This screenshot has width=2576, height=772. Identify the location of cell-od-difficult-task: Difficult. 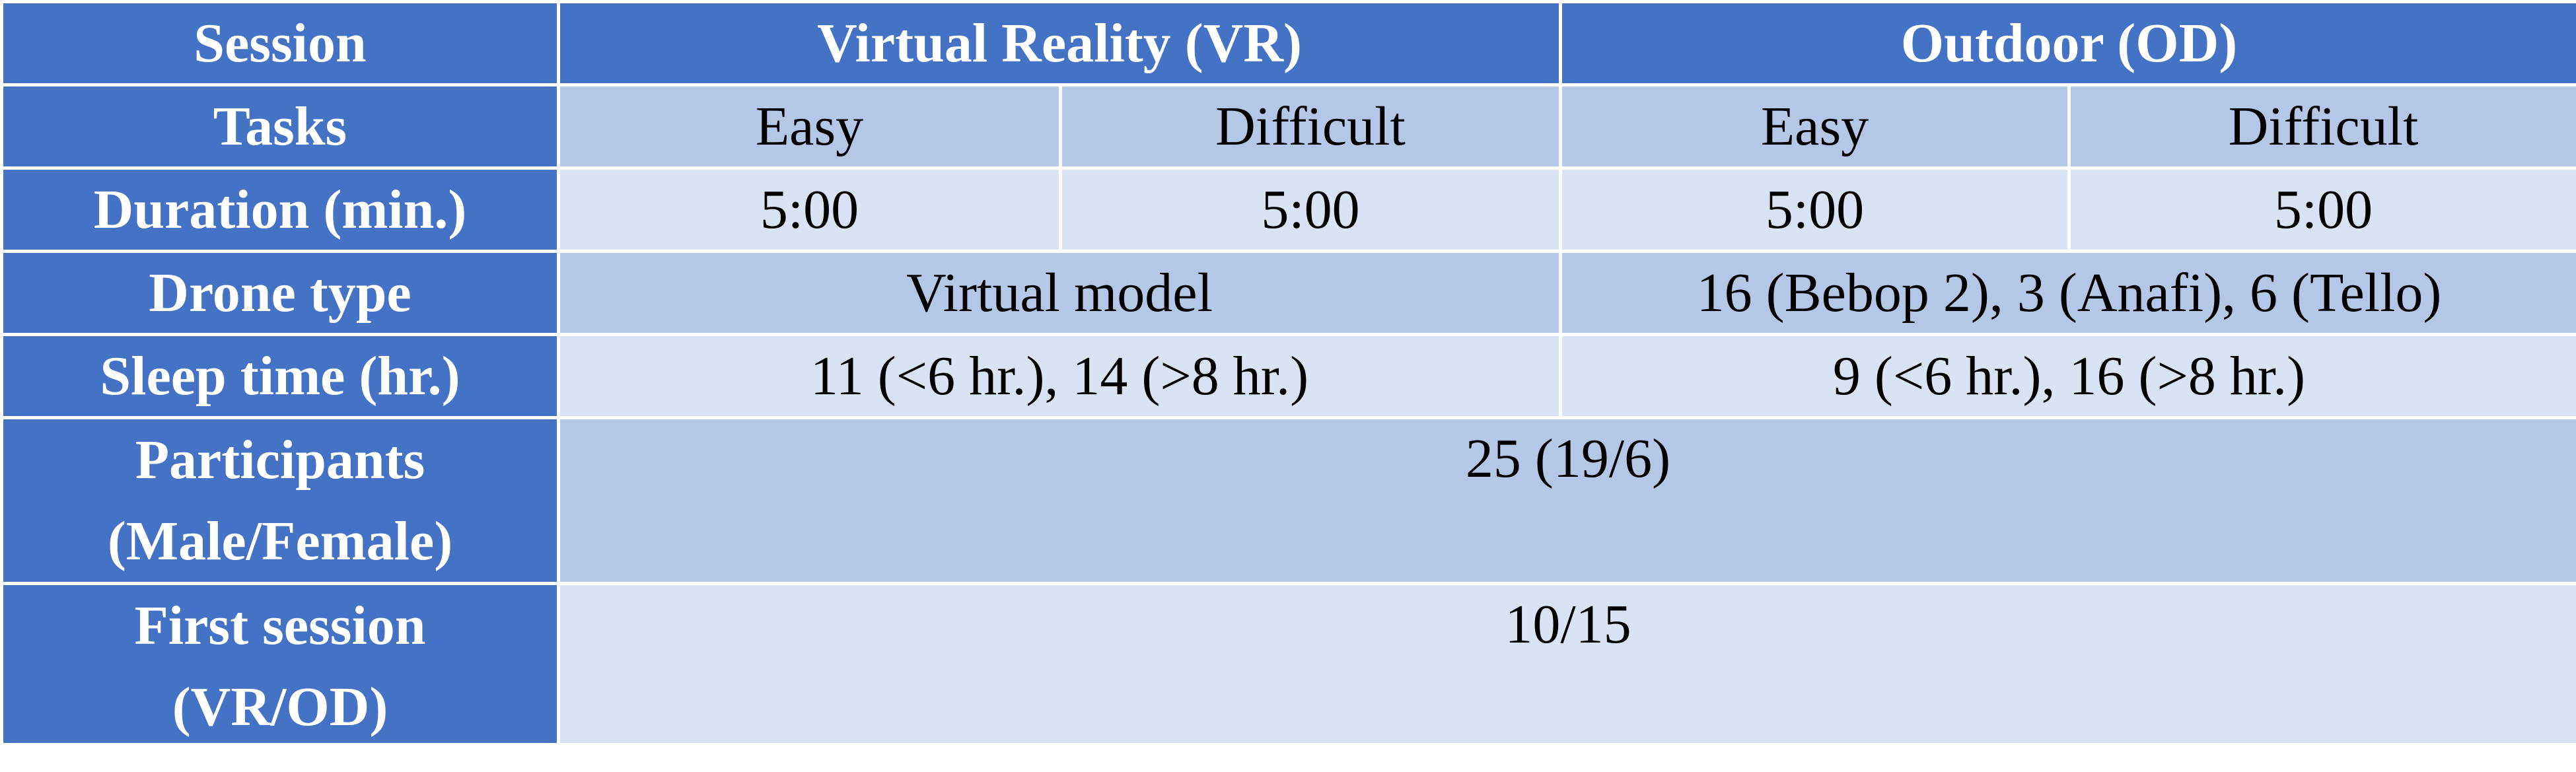
(2321, 126).